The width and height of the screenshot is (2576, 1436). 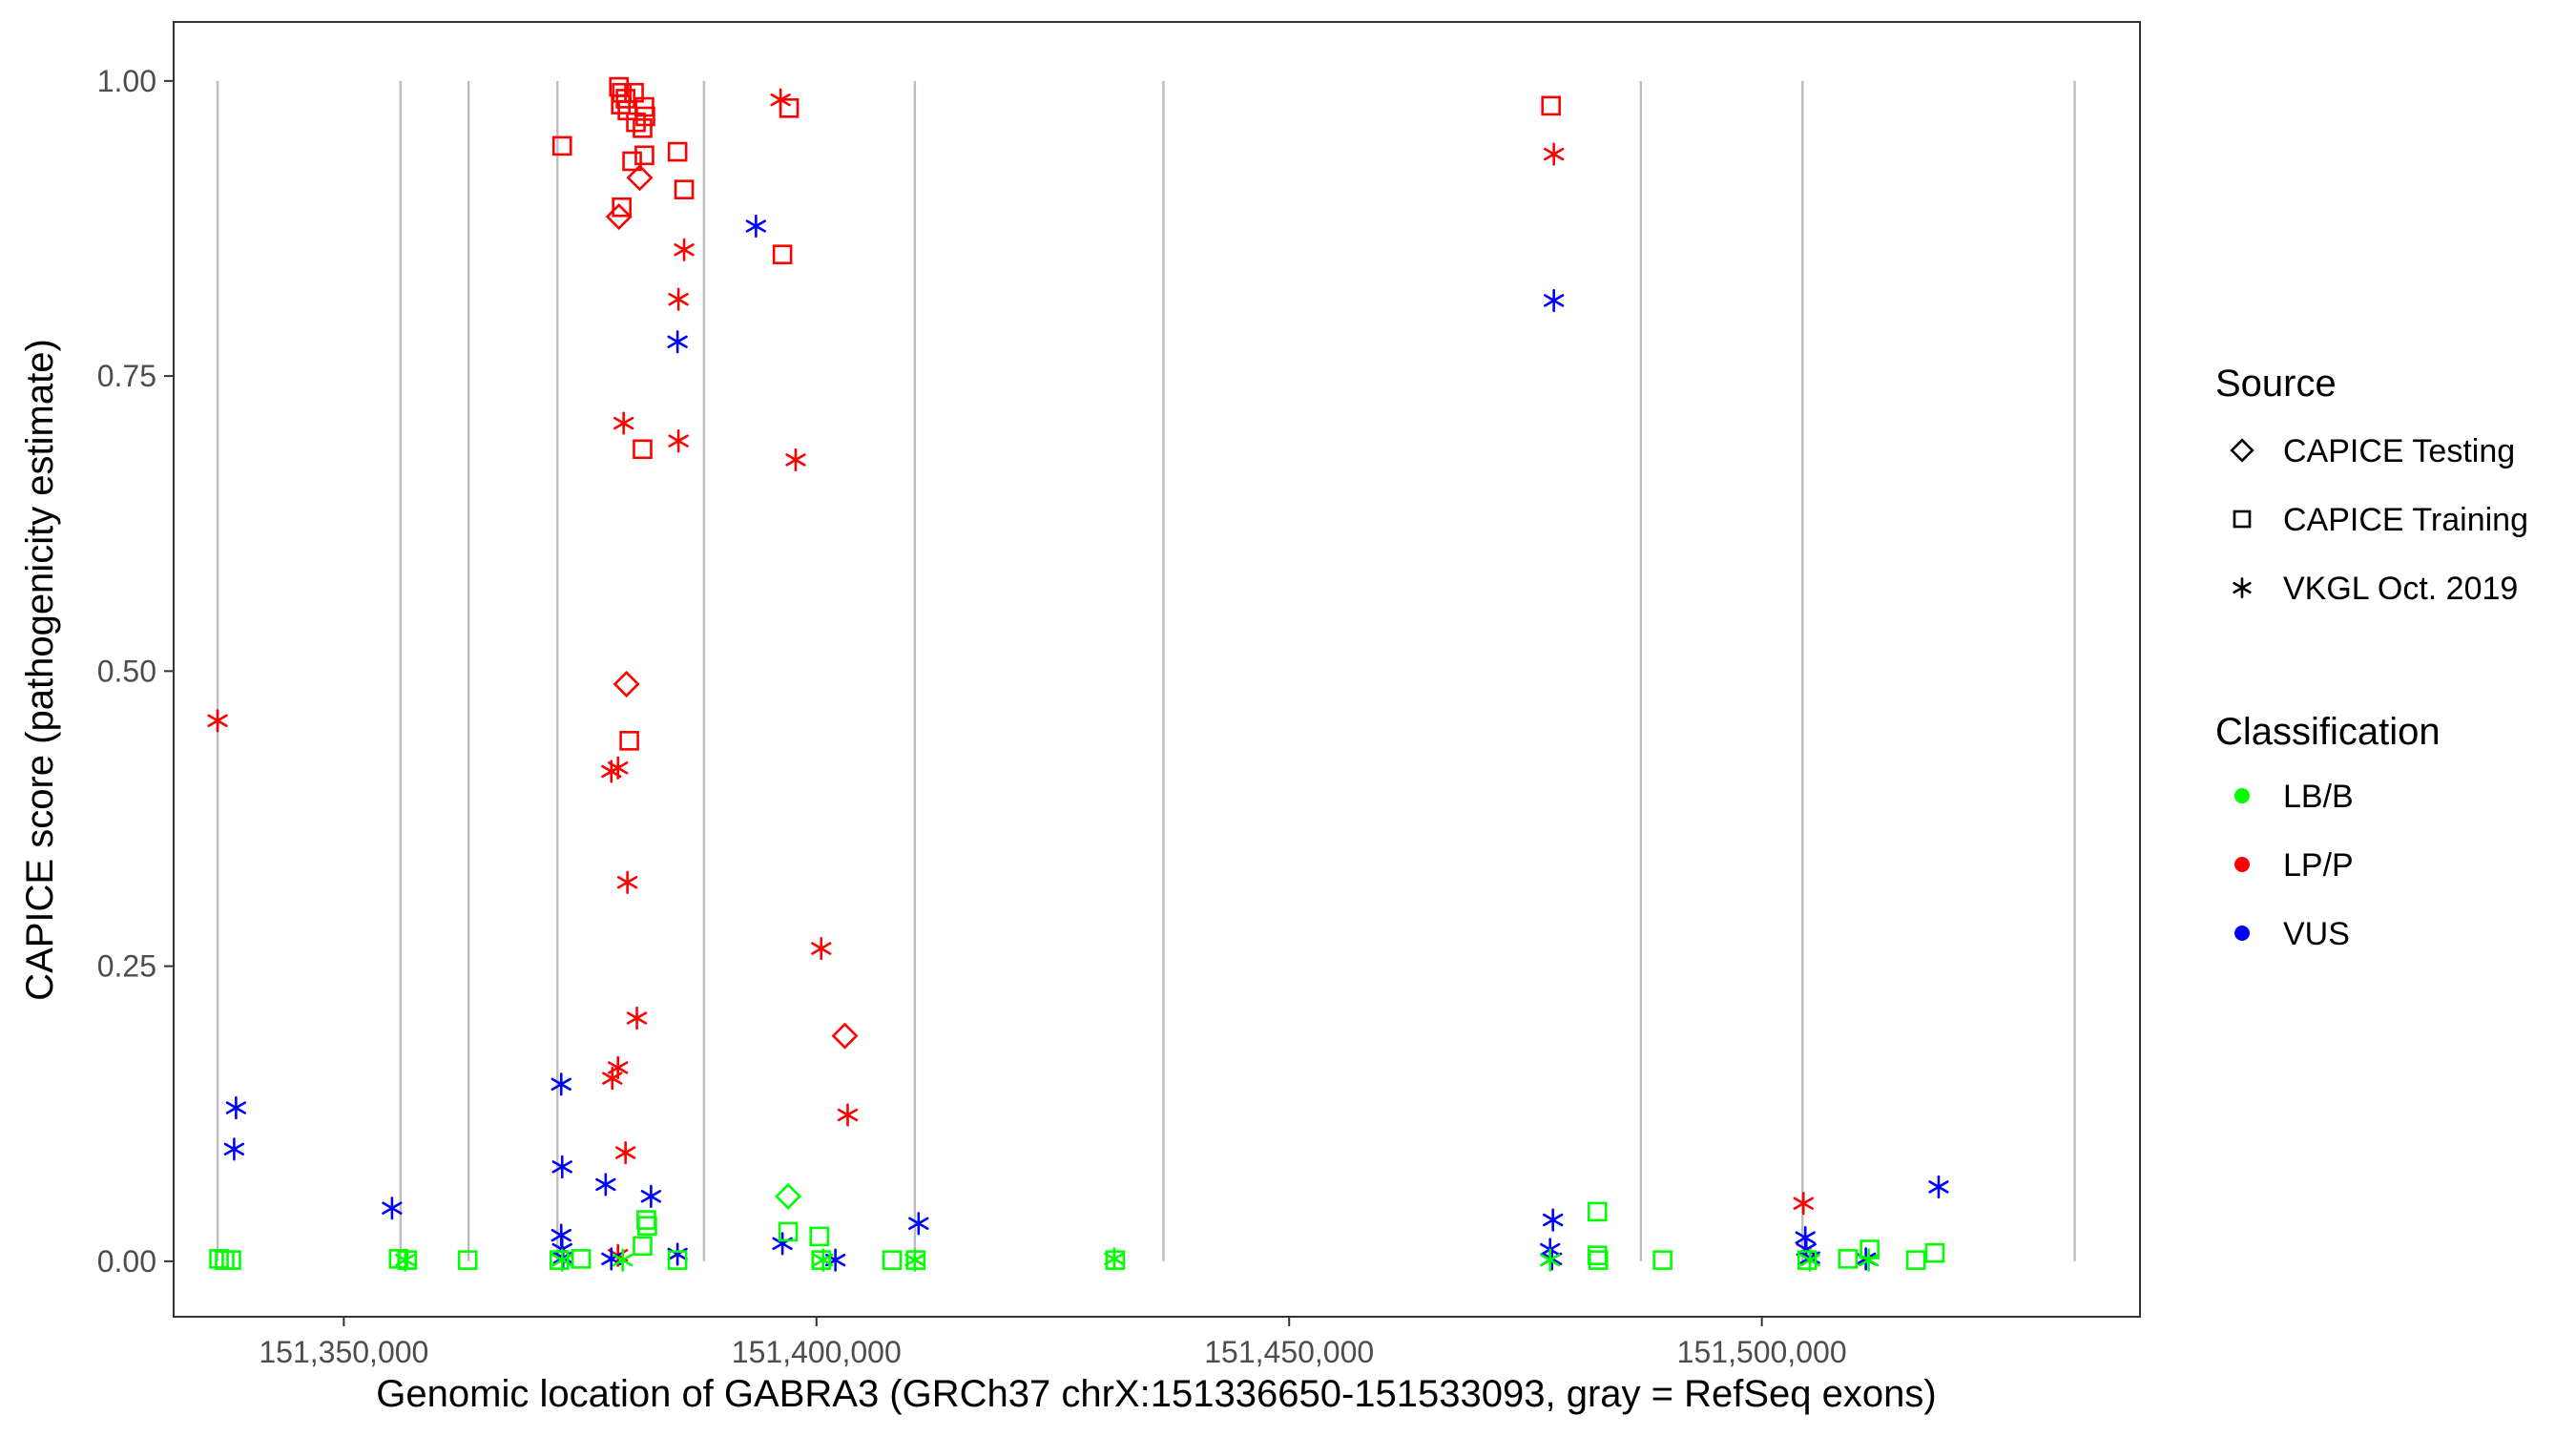 What do you see at coordinates (1289, 1352) in the screenshot?
I see `x-tick-label: 151,450,000` at bounding box center [1289, 1352].